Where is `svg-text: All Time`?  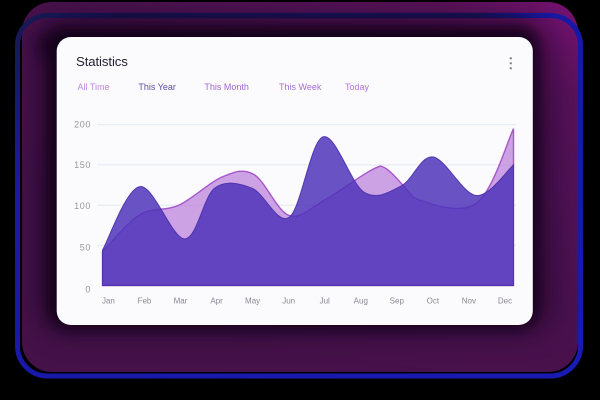
svg-text: All Time is located at coordinates (94, 87).